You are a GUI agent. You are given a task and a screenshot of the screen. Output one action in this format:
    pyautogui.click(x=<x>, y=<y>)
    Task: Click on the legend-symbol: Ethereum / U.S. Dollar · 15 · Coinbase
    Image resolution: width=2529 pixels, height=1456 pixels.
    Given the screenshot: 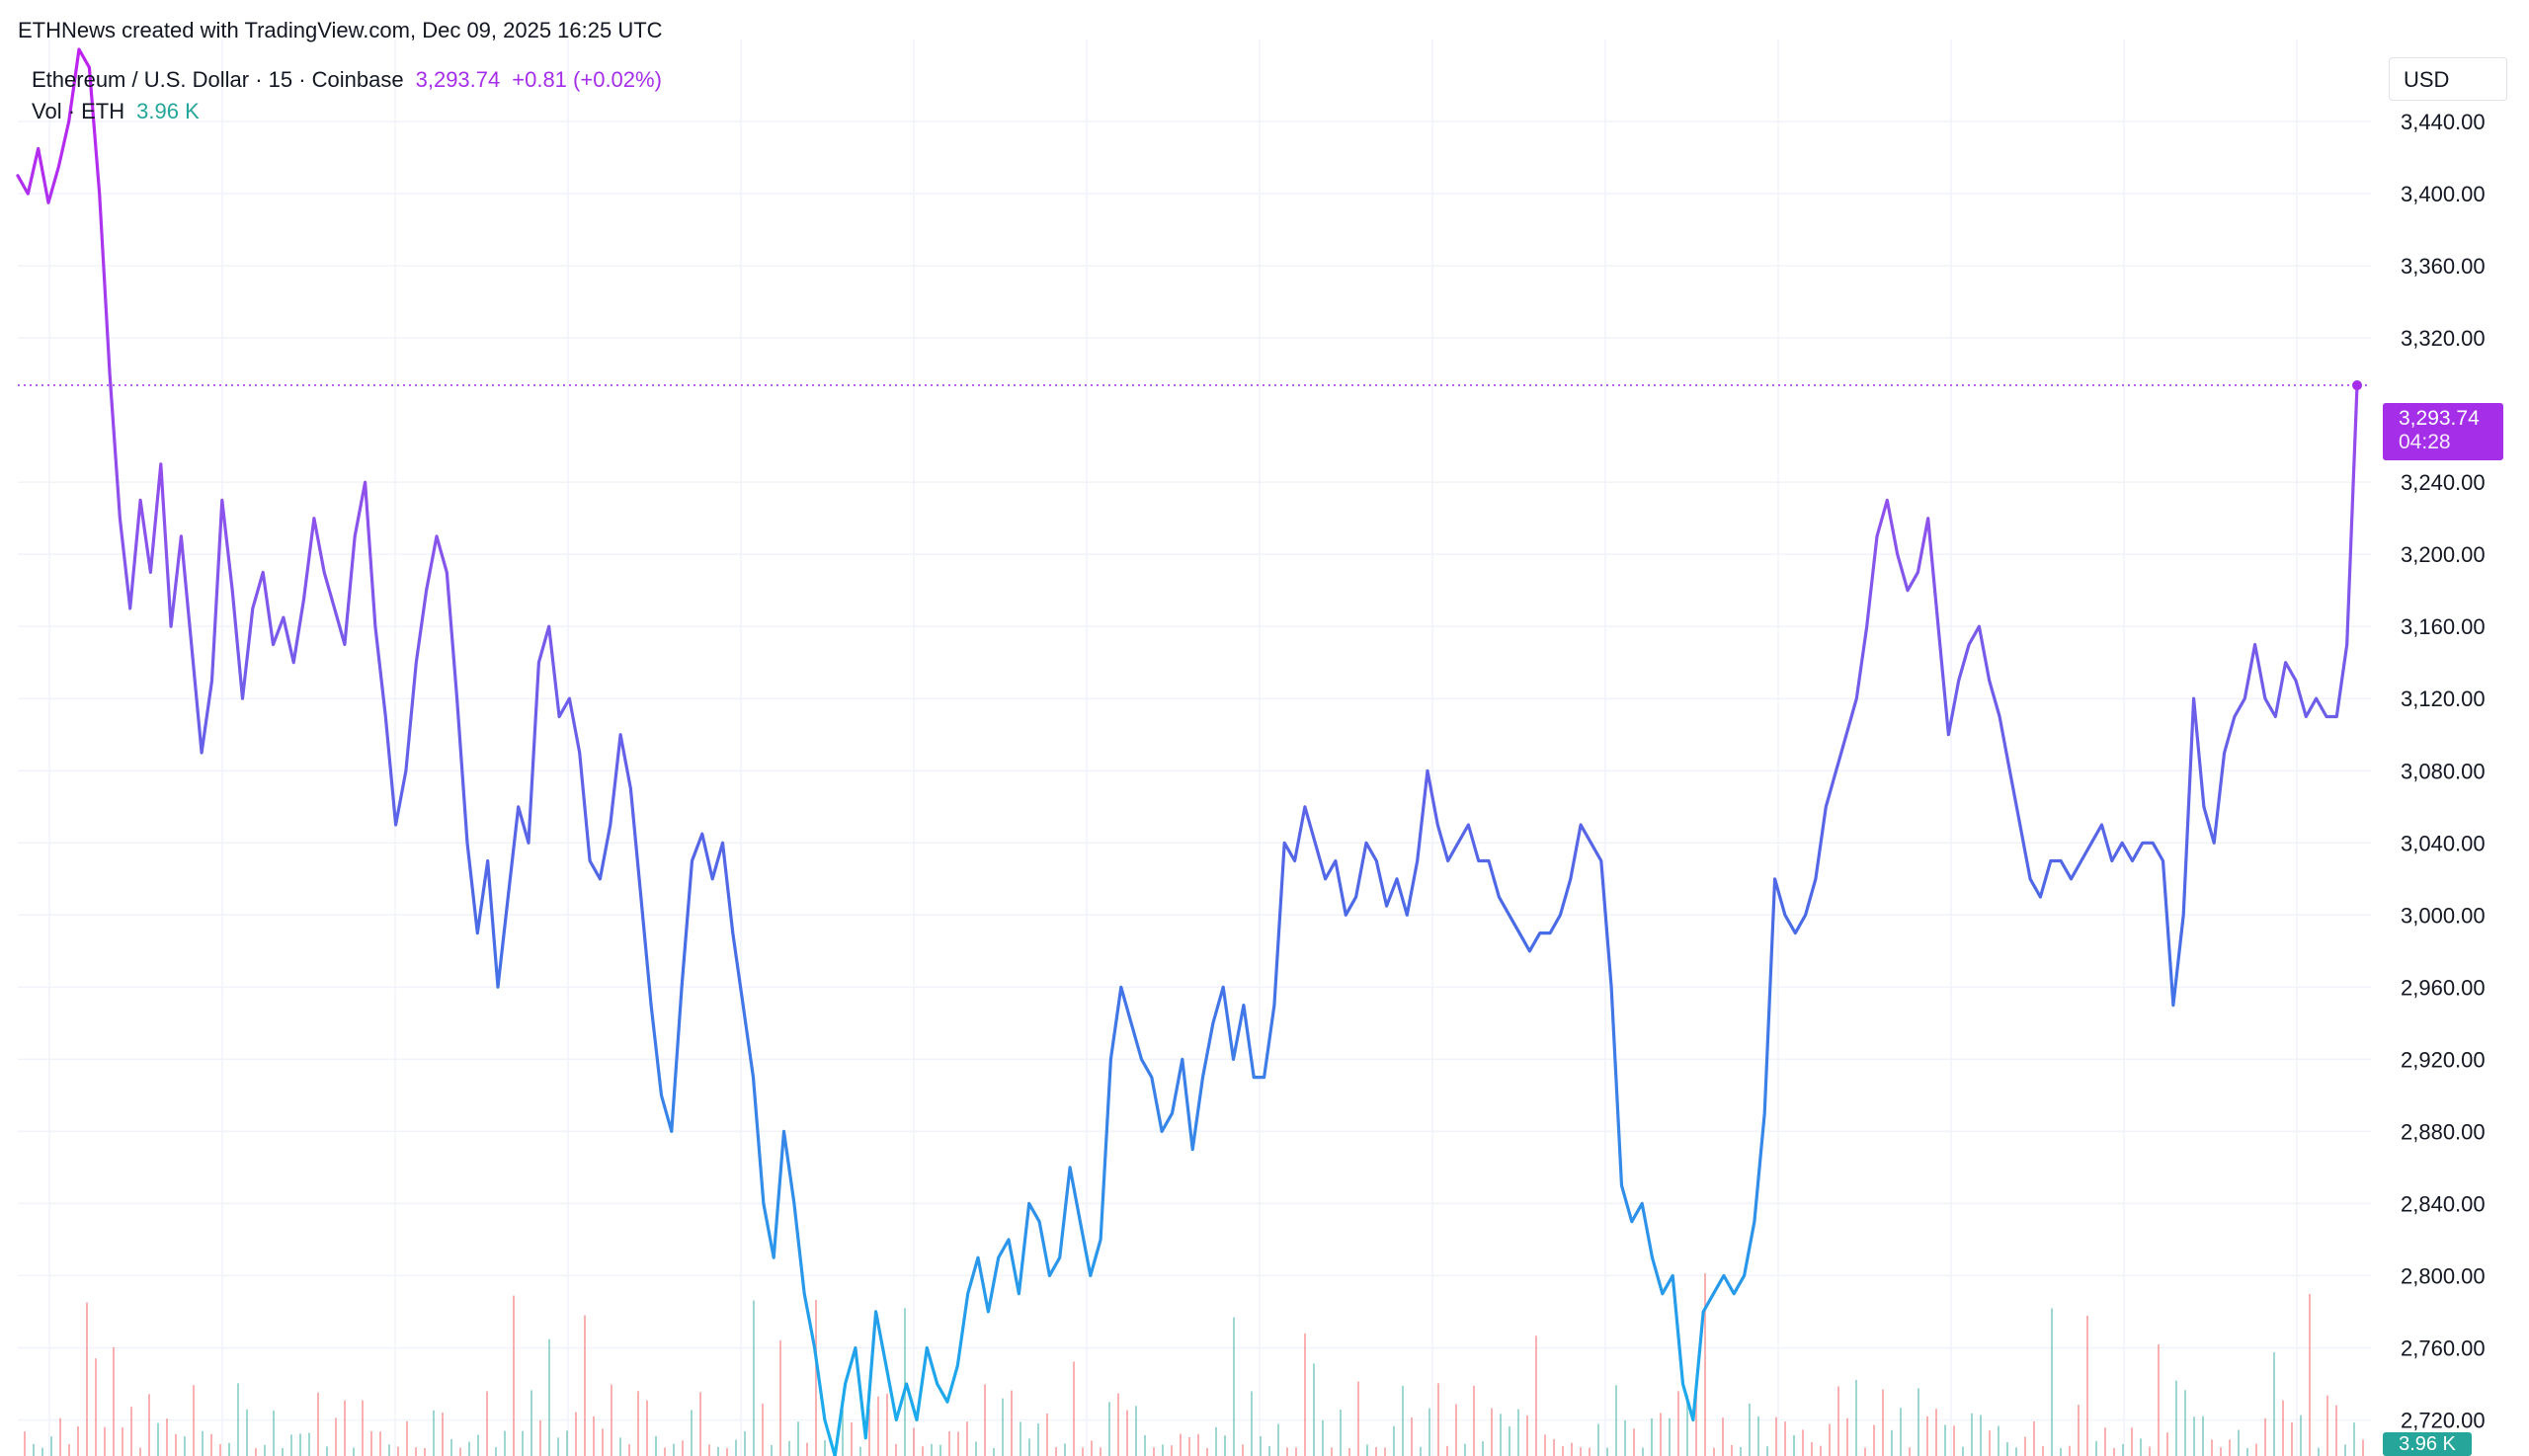 What is the action you would take?
    pyautogui.click(x=218, y=79)
    